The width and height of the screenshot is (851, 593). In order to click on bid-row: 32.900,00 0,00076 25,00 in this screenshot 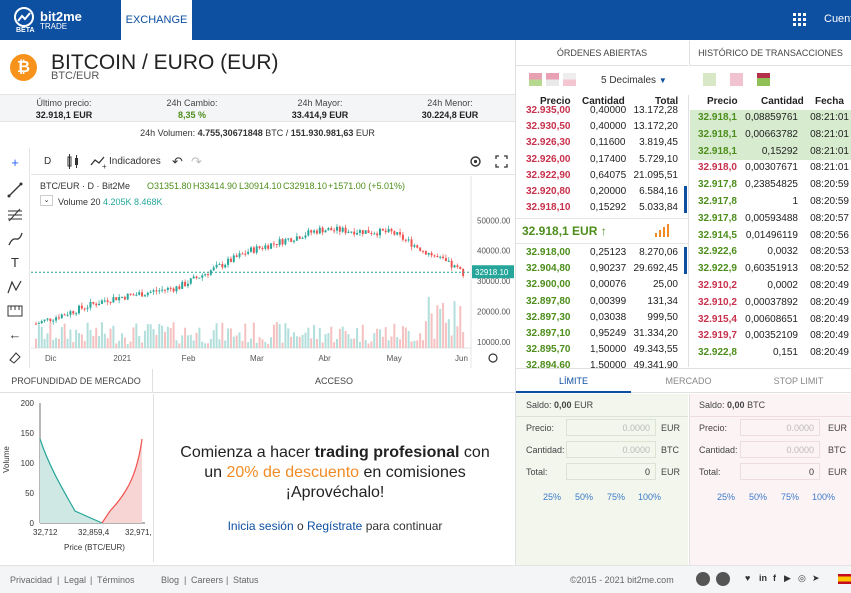, I will do `click(601, 285)`.